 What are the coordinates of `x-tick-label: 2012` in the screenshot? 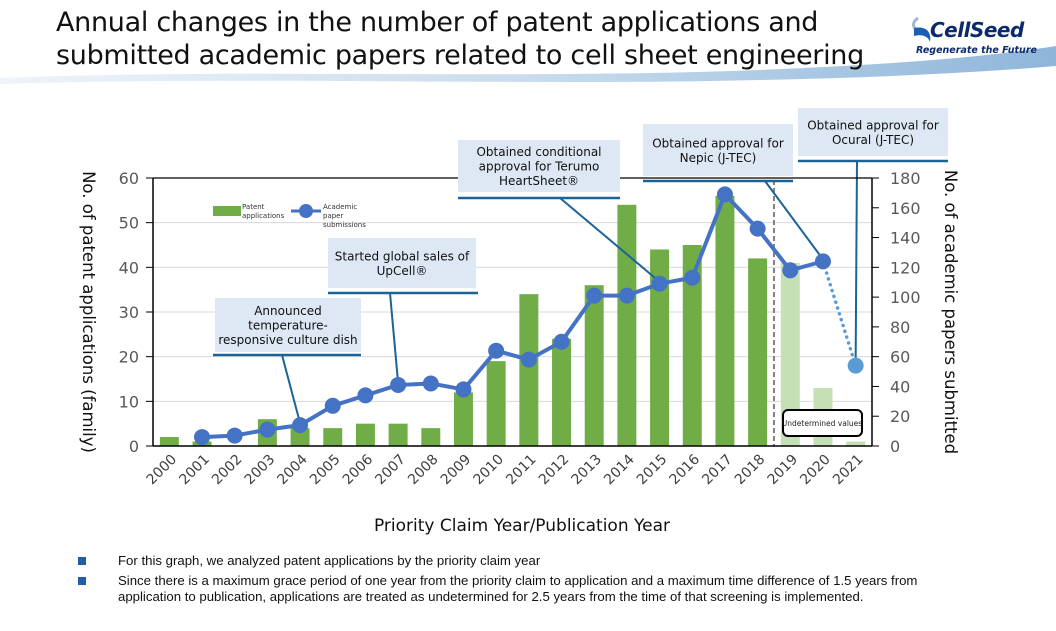 It's located at (554, 470).